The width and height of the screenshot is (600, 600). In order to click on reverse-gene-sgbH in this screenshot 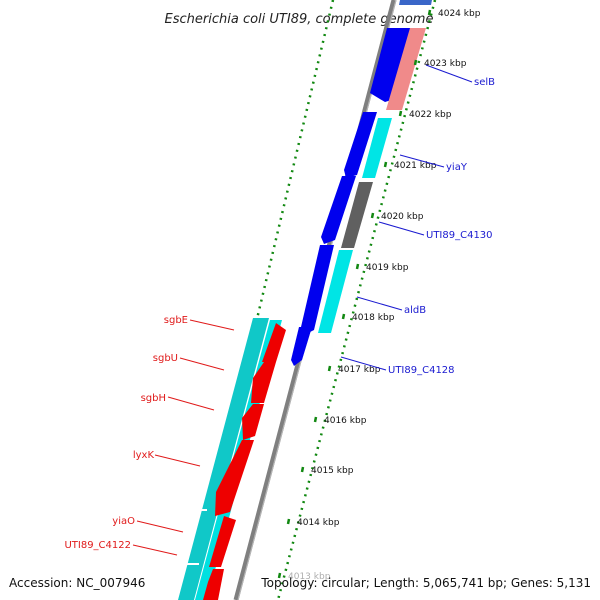, I will do `click(253, 422)`.